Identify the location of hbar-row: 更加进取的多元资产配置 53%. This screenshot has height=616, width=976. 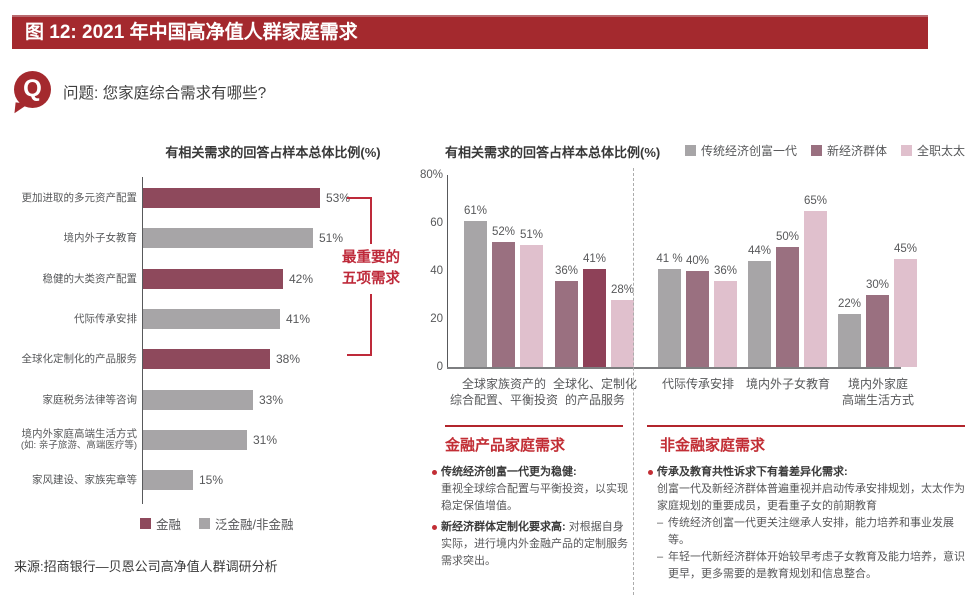
(220, 198).